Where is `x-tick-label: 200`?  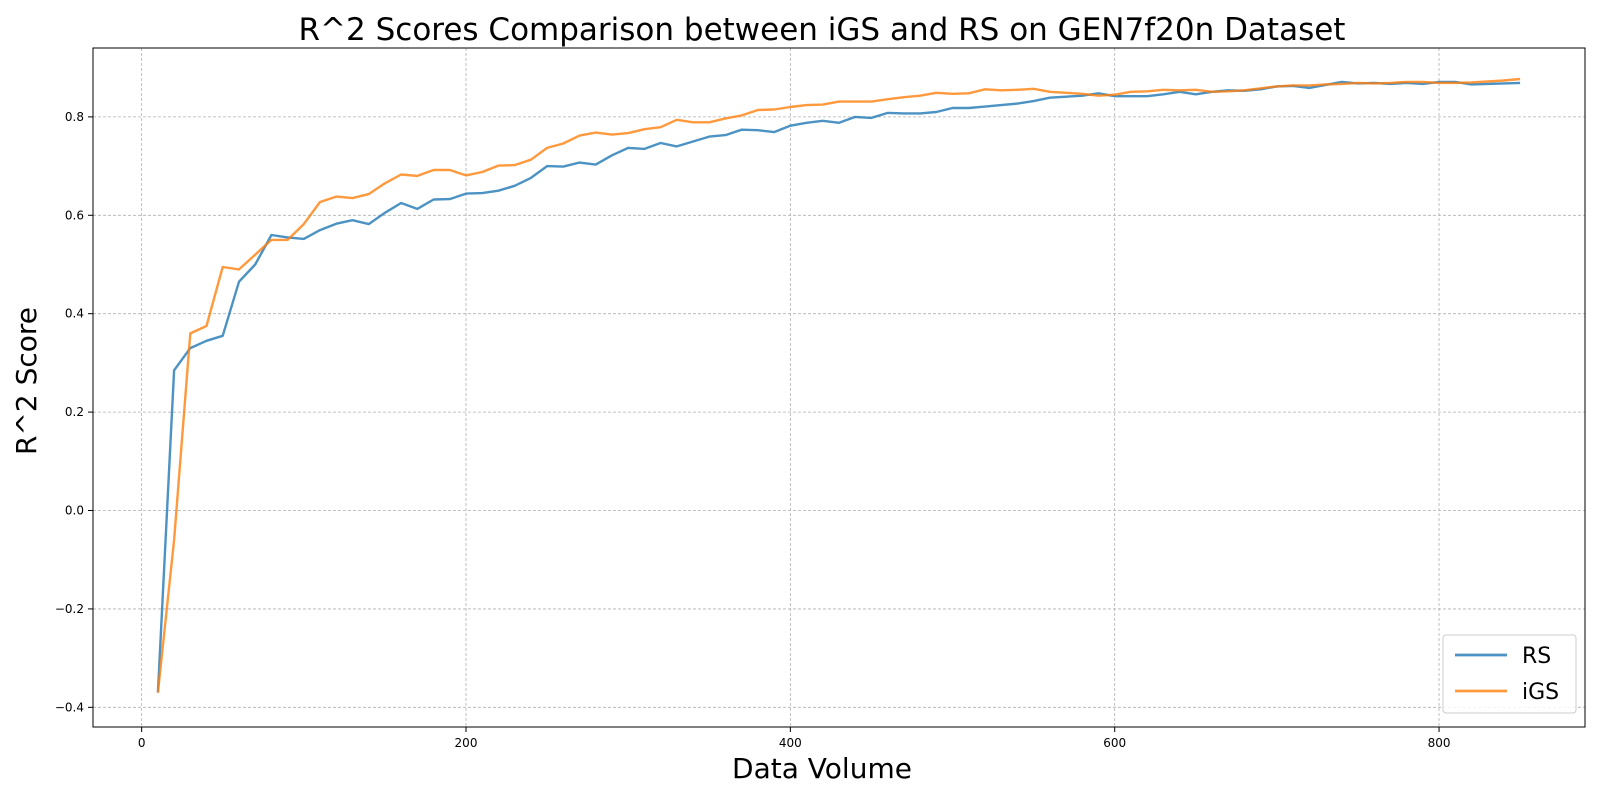 x-tick-label: 200 is located at coordinates (466, 743).